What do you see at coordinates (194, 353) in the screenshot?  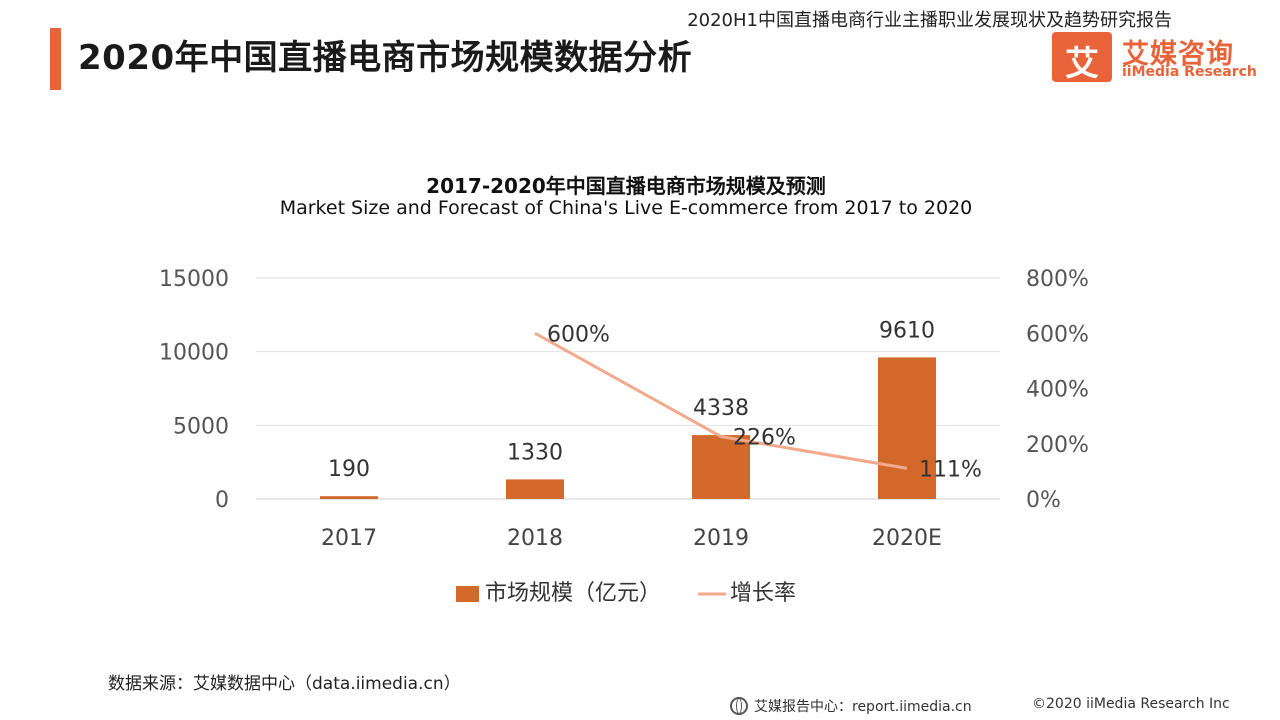 I see `y-left-tick-label: 10000` at bounding box center [194, 353].